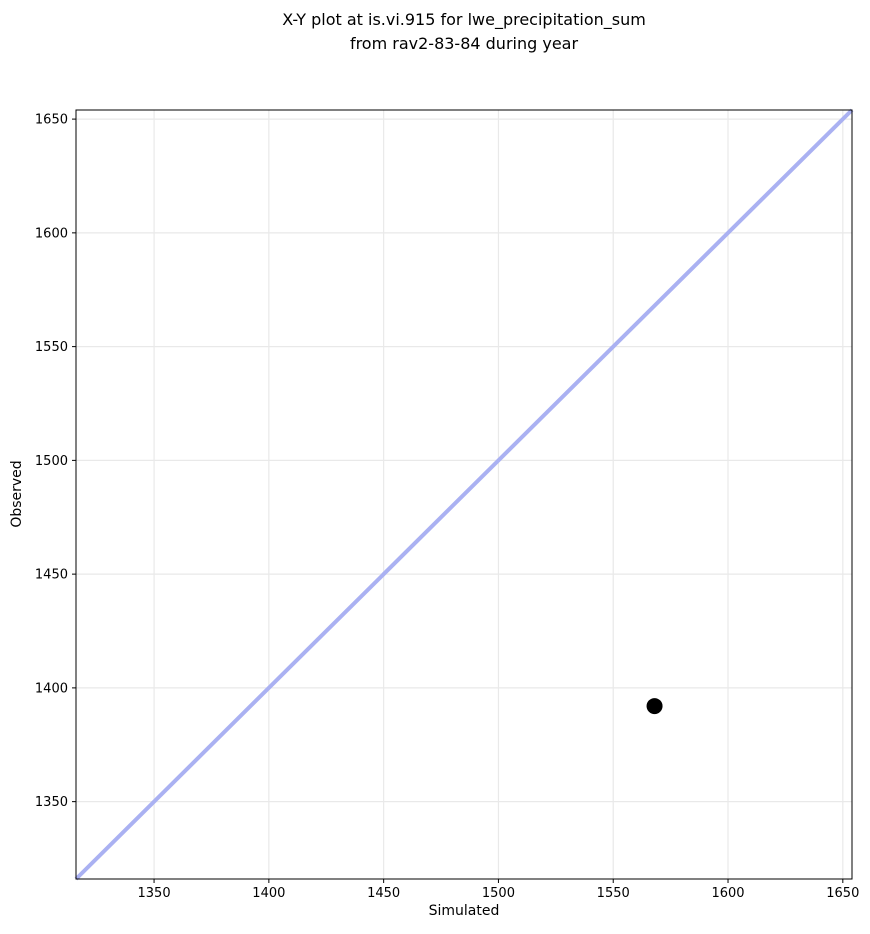  I want to click on x-tick-label: 1600, so click(727, 893).